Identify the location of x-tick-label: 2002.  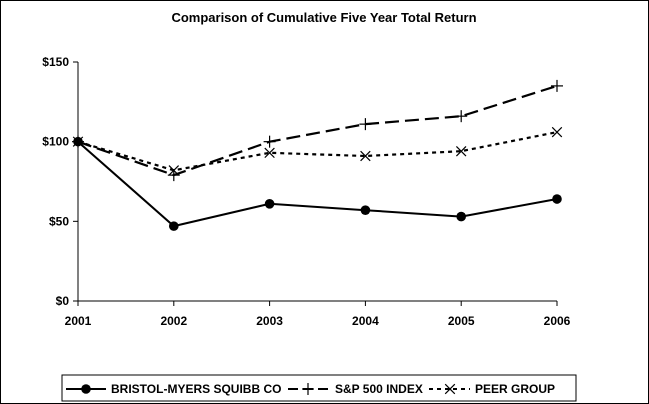
(173, 321).